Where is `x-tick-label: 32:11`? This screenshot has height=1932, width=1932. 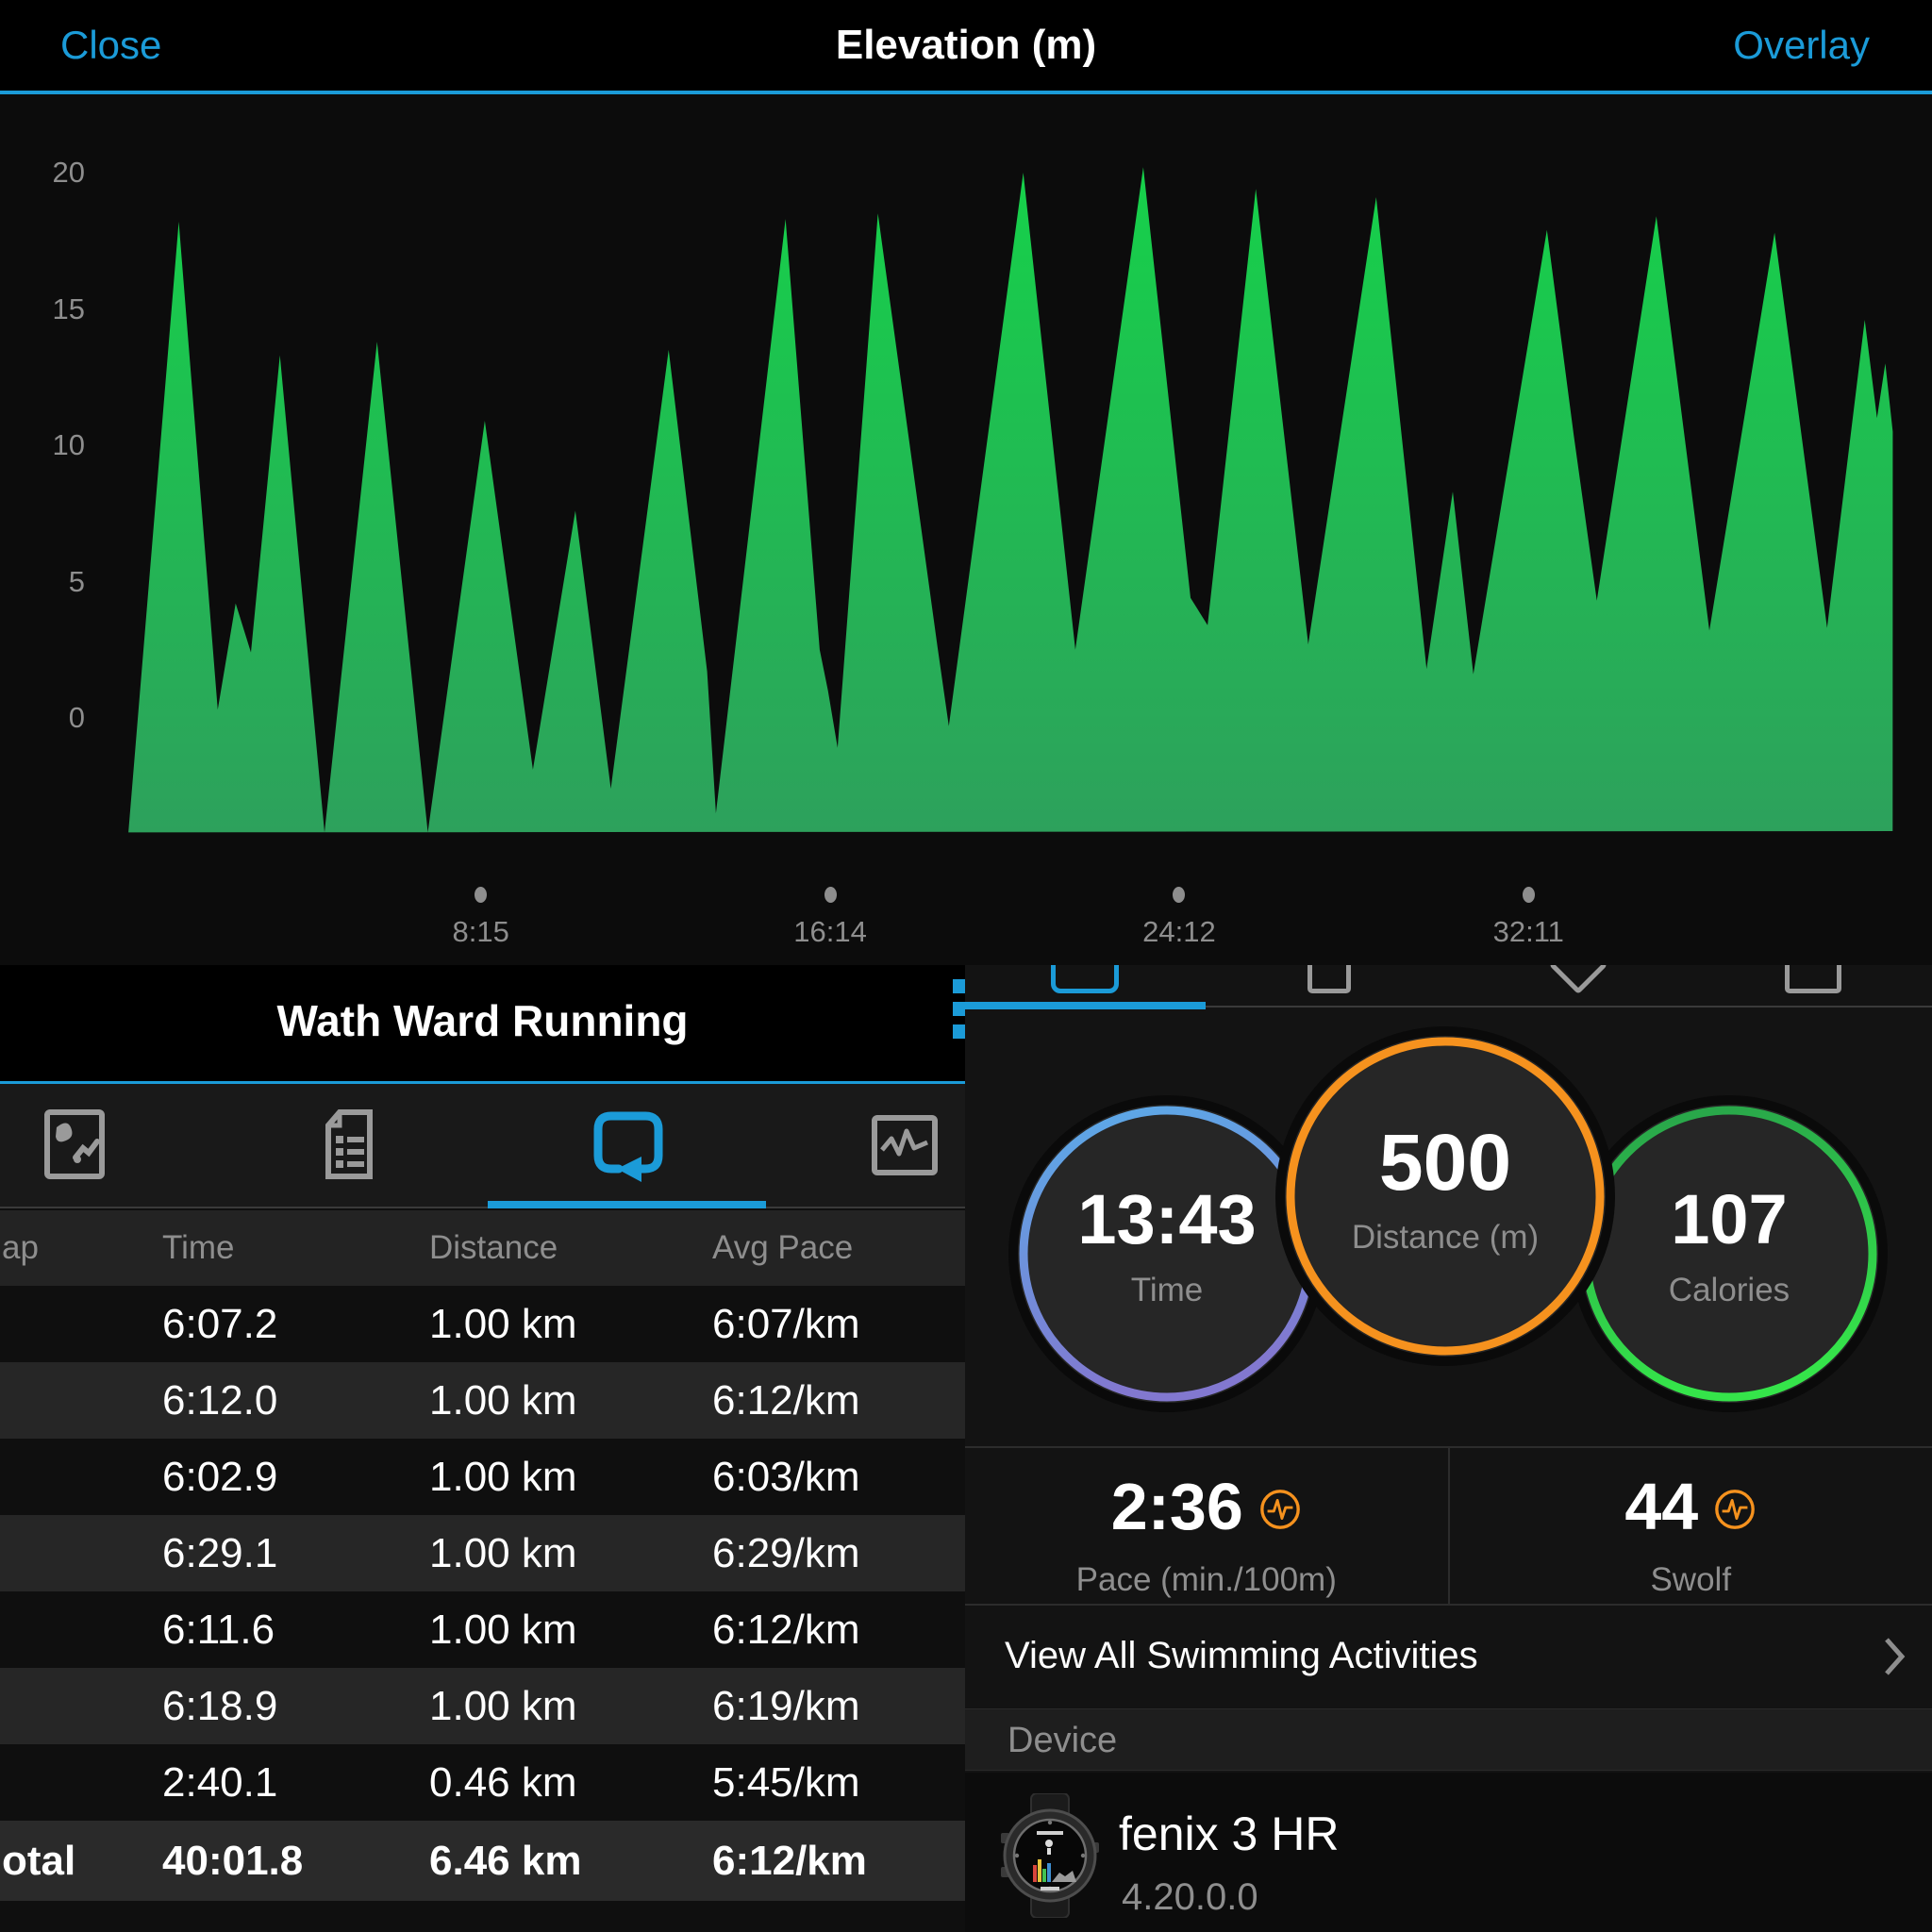 x-tick-label: 32:11 is located at coordinates (1528, 931).